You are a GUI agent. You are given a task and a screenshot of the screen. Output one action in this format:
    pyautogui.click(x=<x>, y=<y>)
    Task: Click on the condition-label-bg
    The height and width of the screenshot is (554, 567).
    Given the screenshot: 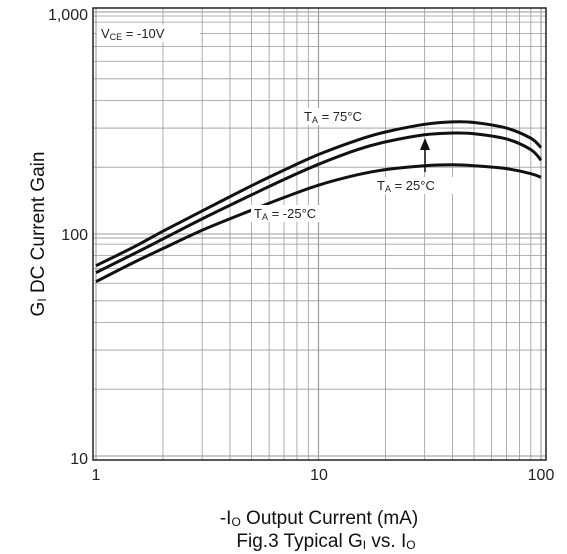 What is the action you would take?
    pyautogui.click(x=148, y=33)
    